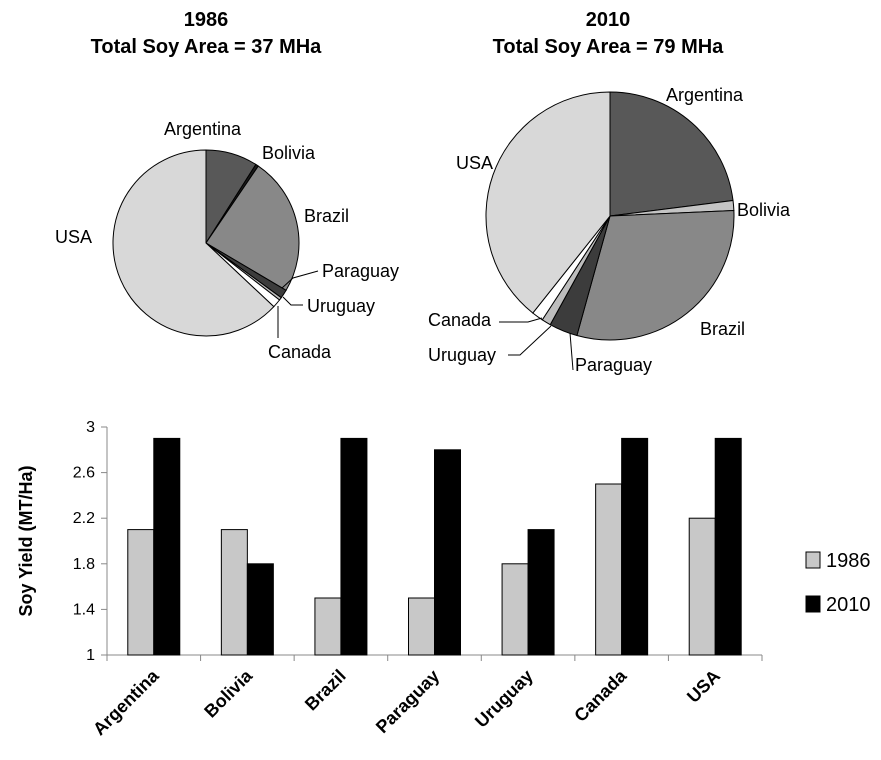 This screenshot has height=760, width=881. Describe the element at coordinates (90, 655) in the screenshot. I see `bar-y-tick-label: 1` at that location.